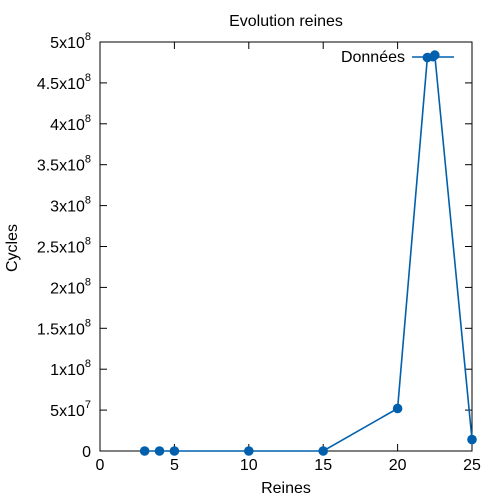  Describe the element at coordinates (373, 57) in the screenshot. I see `legend-label: Données` at that location.